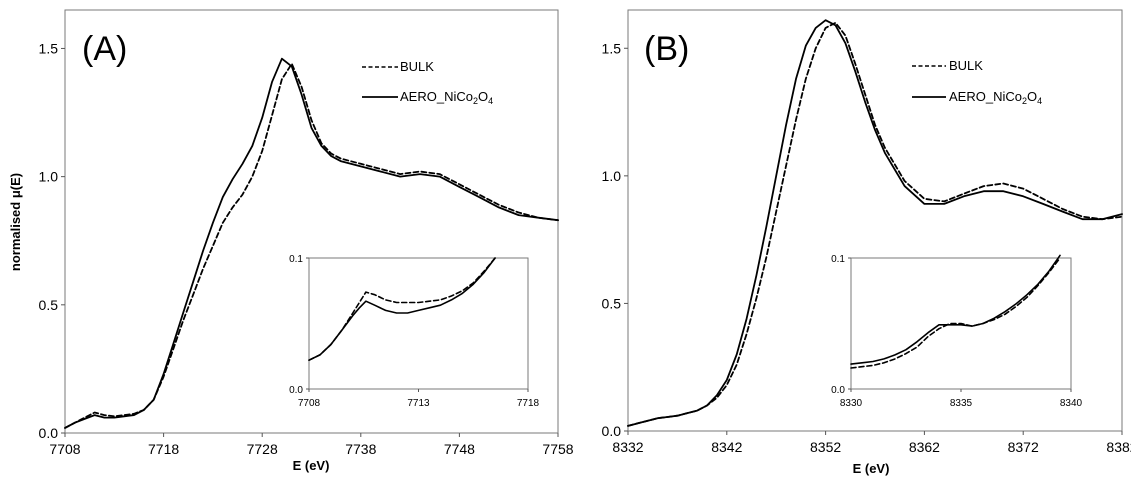 This screenshot has height=477, width=1131. What do you see at coordinates (1023, 447) in the screenshot?
I see `panel-b-xtick-label: 8372` at bounding box center [1023, 447].